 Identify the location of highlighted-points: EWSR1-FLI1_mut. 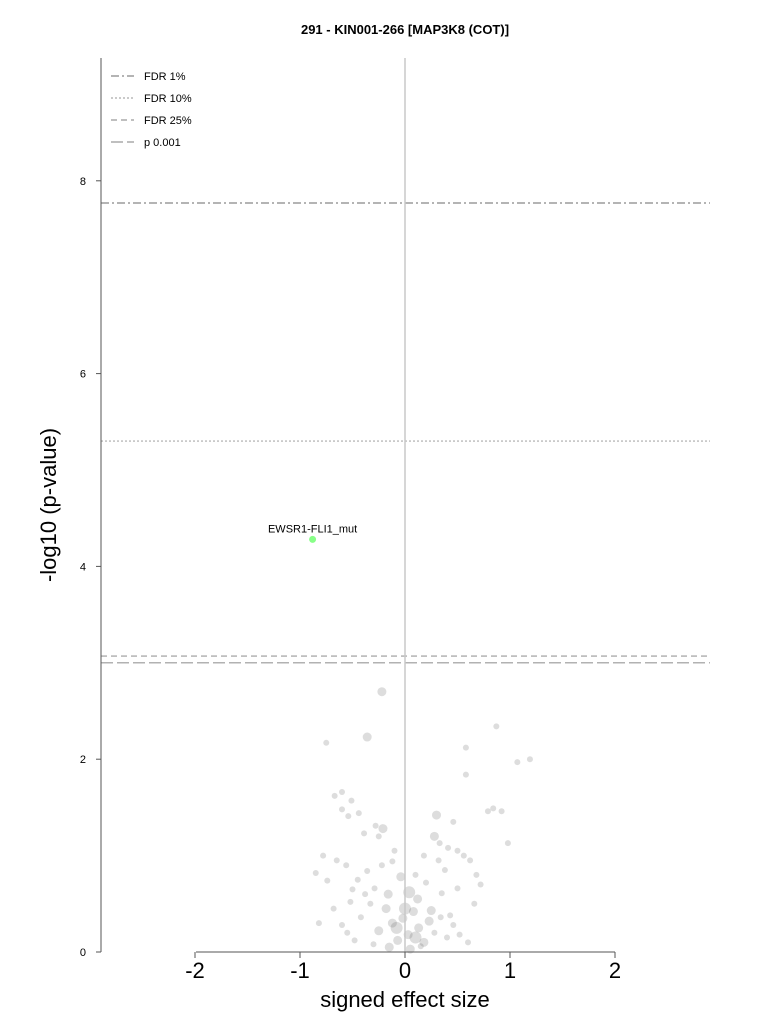
(312, 533).